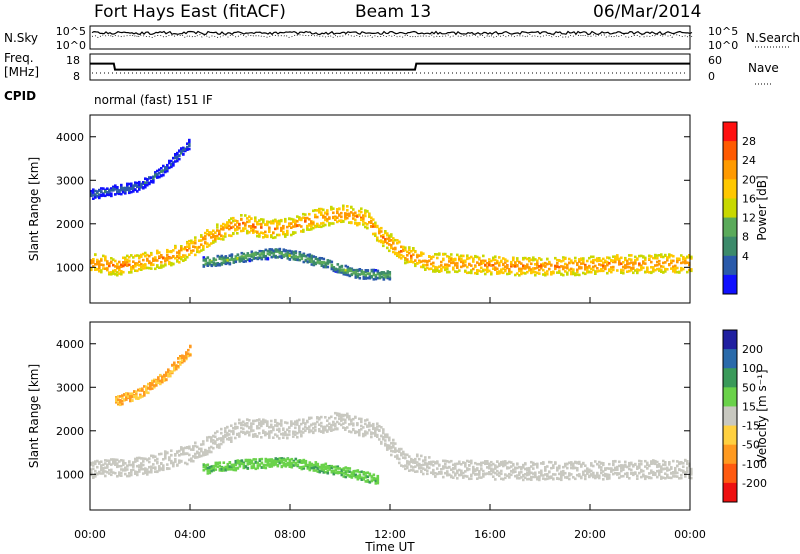  Describe the element at coordinates (752, 368) in the screenshot. I see `colorbar-tick-label: 100` at that location.